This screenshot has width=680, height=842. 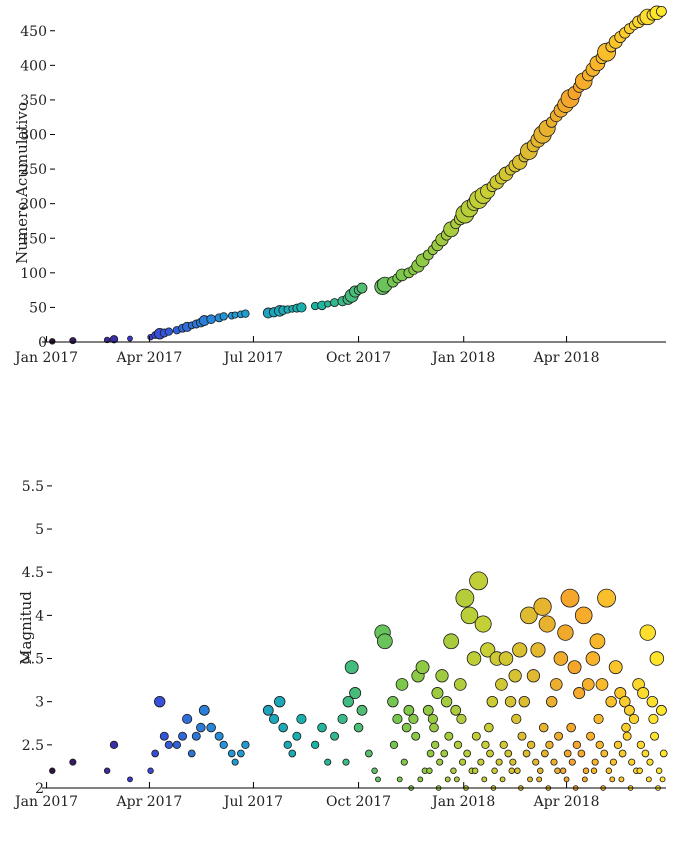 What do you see at coordinates (22, 183) in the screenshot?
I see `y-axis-title: Numero Acumulativo` at bounding box center [22, 183].